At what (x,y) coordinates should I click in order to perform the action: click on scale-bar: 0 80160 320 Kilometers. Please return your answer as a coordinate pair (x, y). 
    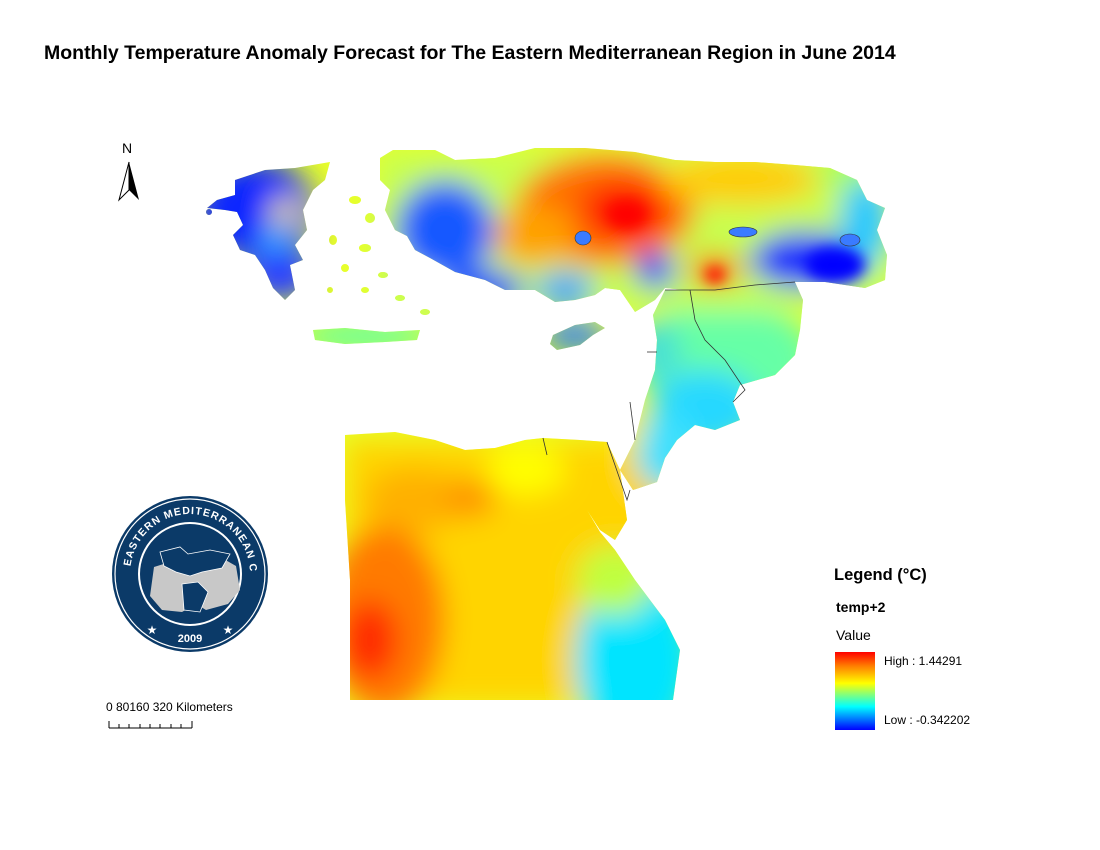
    Looking at the image, I should click on (206, 717).